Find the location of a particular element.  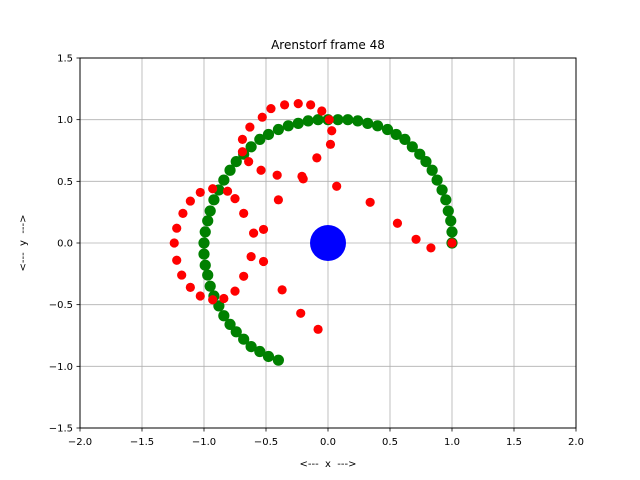

y-tick-label: 1.5 is located at coordinates (65, 59).